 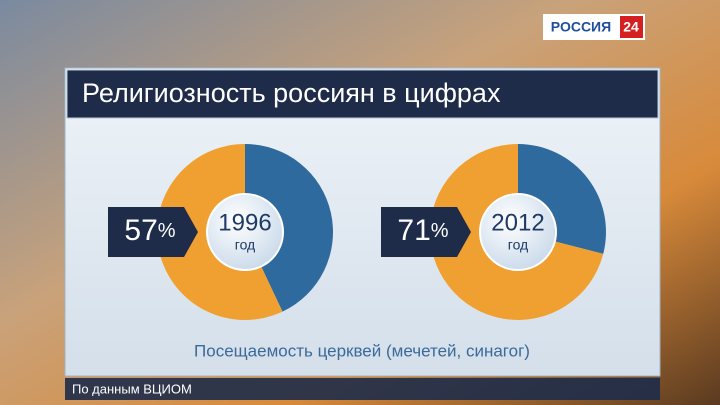 What do you see at coordinates (422, 230) in the screenshot?
I see `value-label: 71%` at bounding box center [422, 230].